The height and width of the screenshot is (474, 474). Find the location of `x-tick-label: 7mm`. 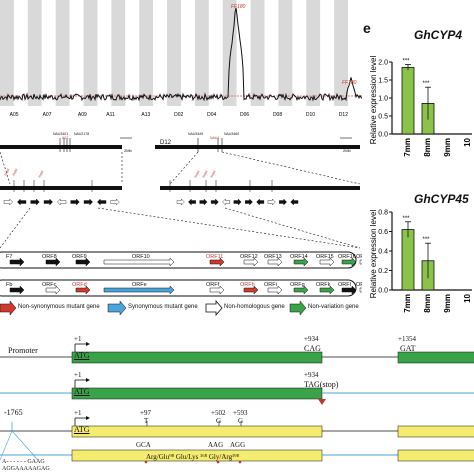

x-tick-label: 7mm is located at coordinates (407, 147).